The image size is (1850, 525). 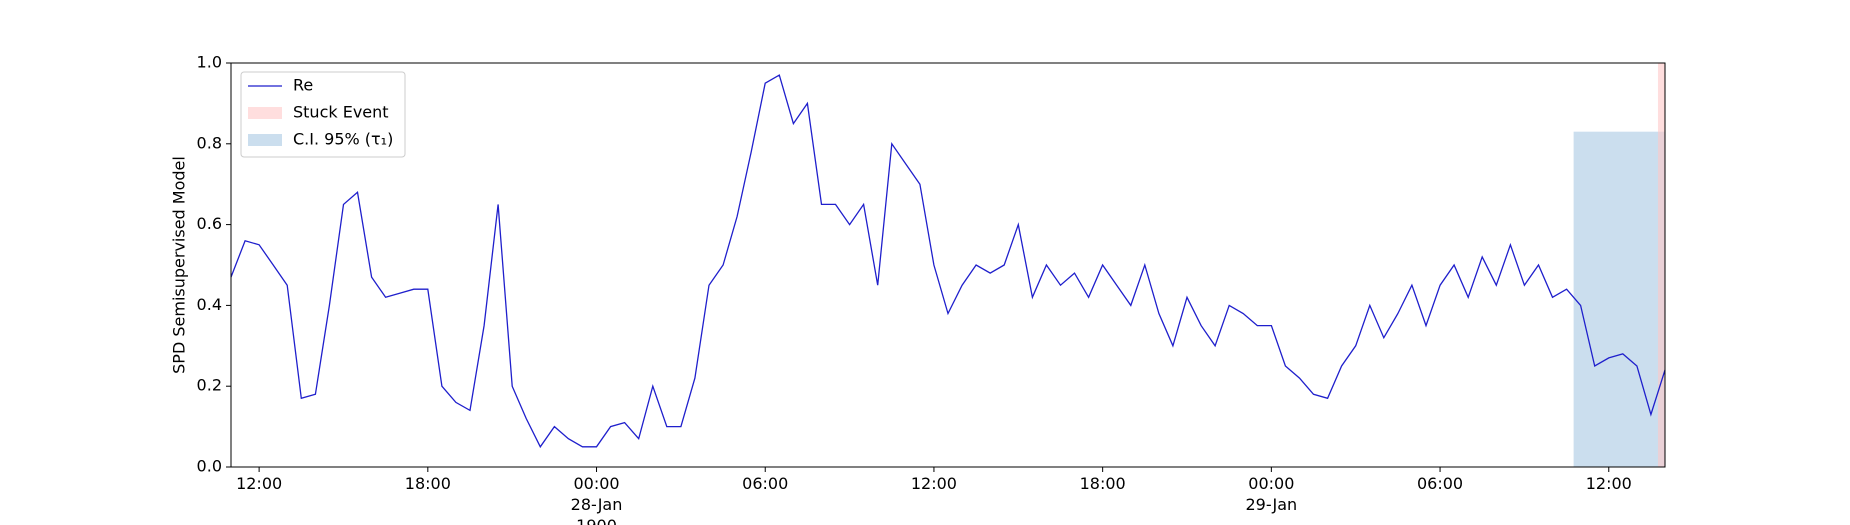 What do you see at coordinates (303, 85) in the screenshot?
I see `legend-label: Re` at bounding box center [303, 85].